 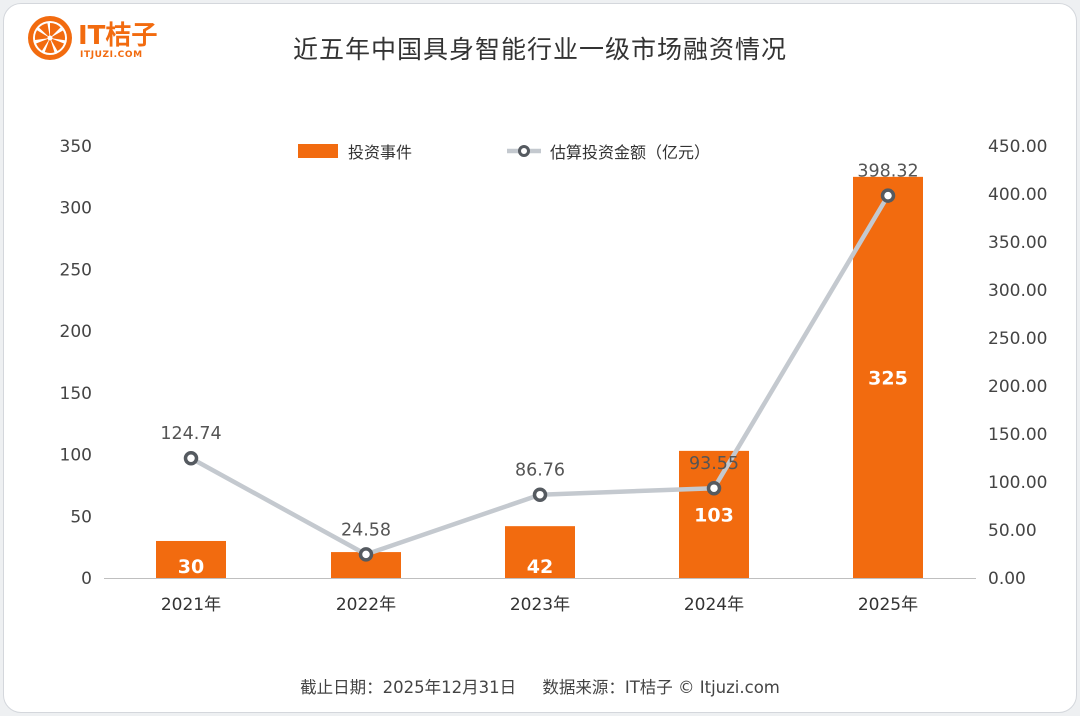 What do you see at coordinates (191, 567) in the screenshot?
I see `bar-data-label: 30` at bounding box center [191, 567].